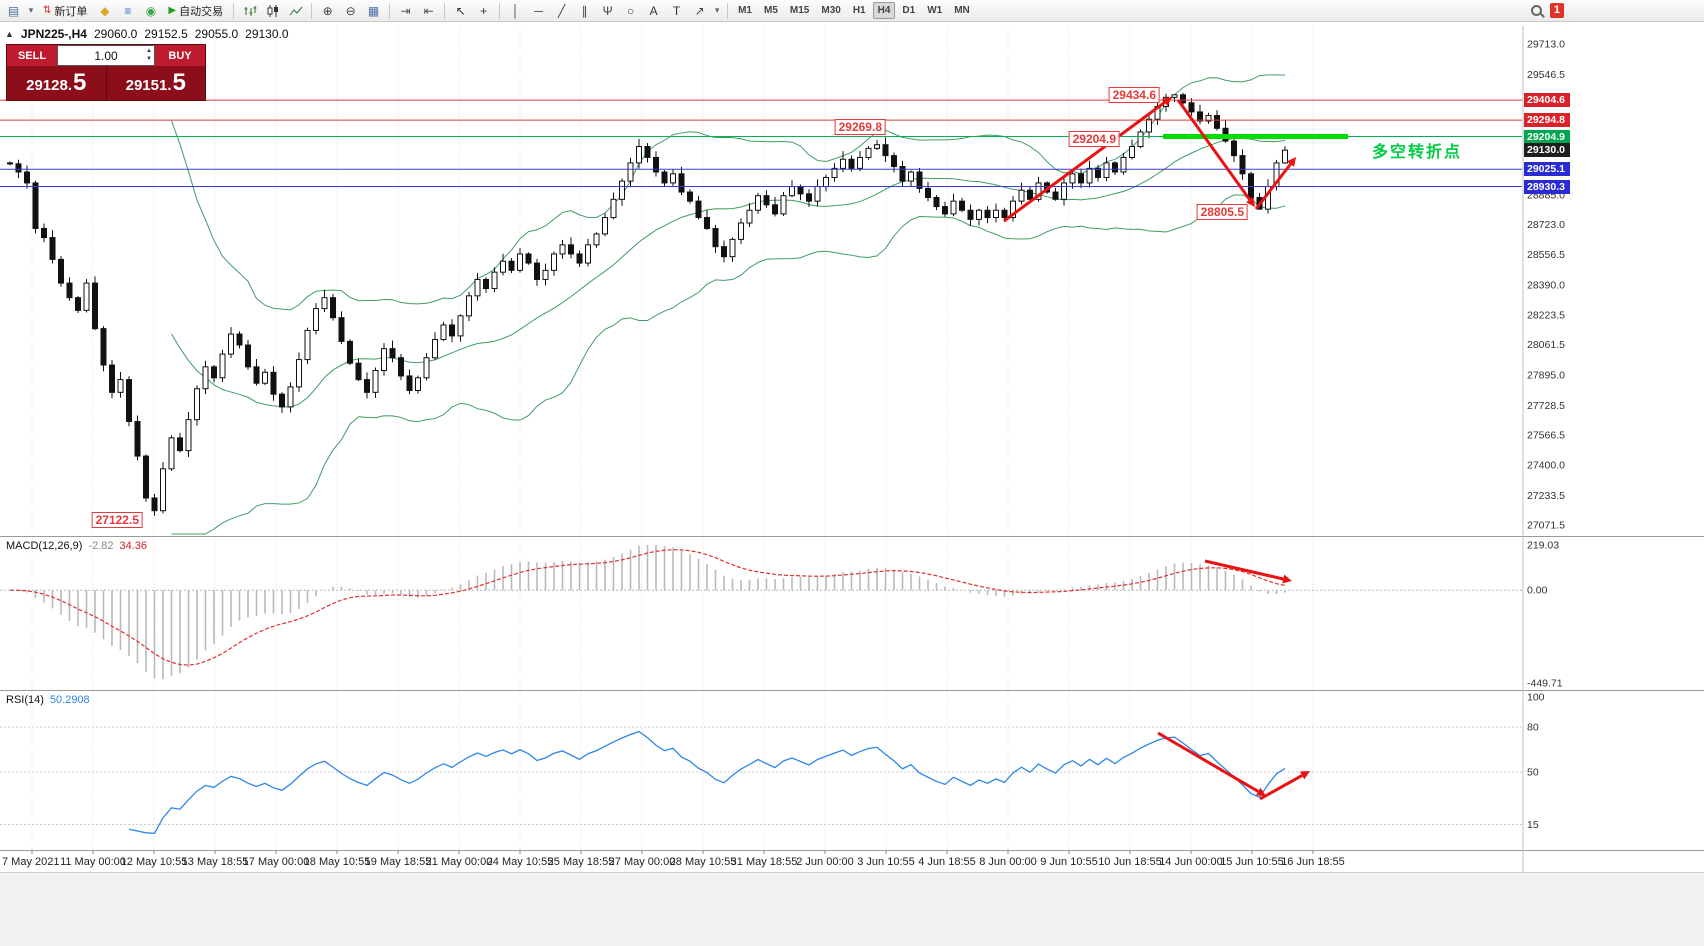 This screenshot has width=1704, height=946. I want to click on auto-scroll-icon: ⇥, so click(405, 10).